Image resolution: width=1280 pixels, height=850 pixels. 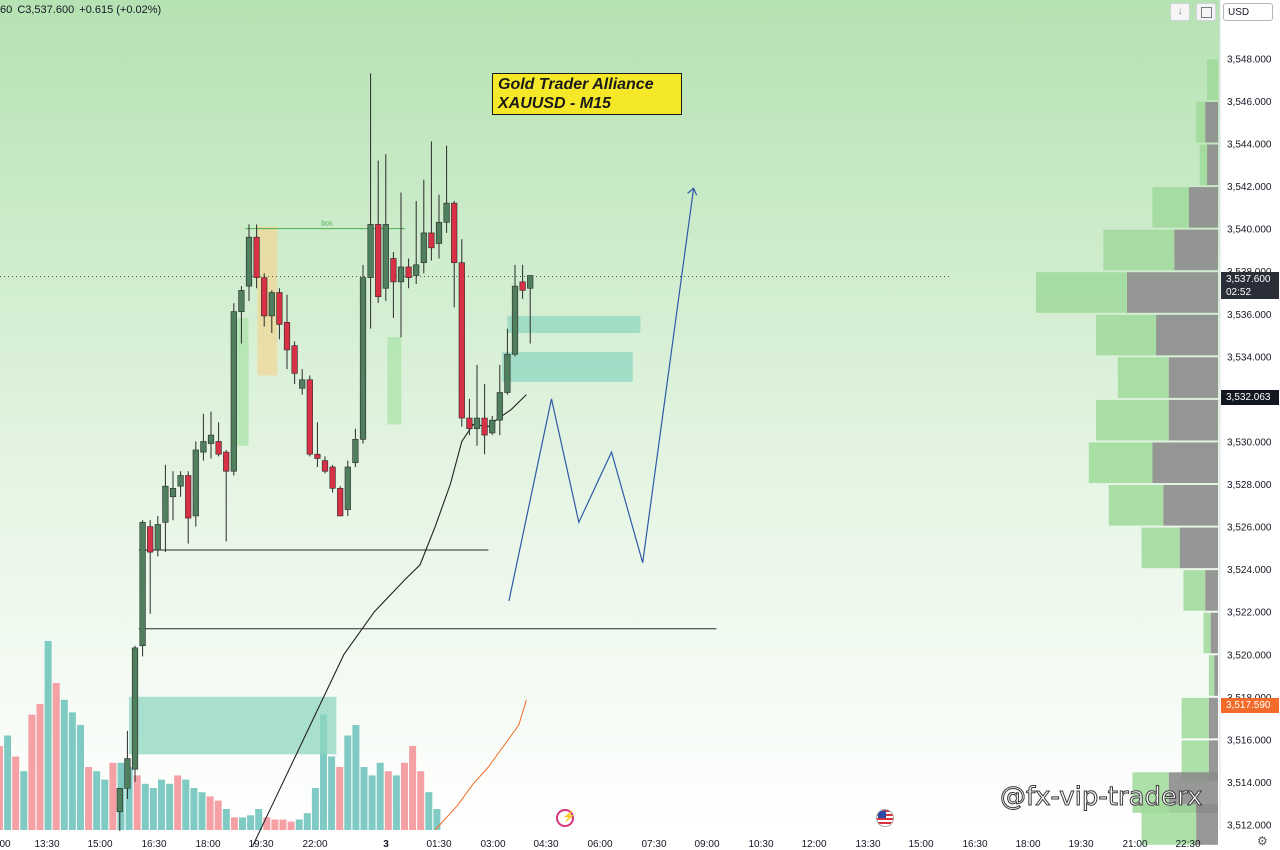 What do you see at coordinates (207, 844) in the screenshot?
I see `time-tick-label: 18:00` at bounding box center [207, 844].